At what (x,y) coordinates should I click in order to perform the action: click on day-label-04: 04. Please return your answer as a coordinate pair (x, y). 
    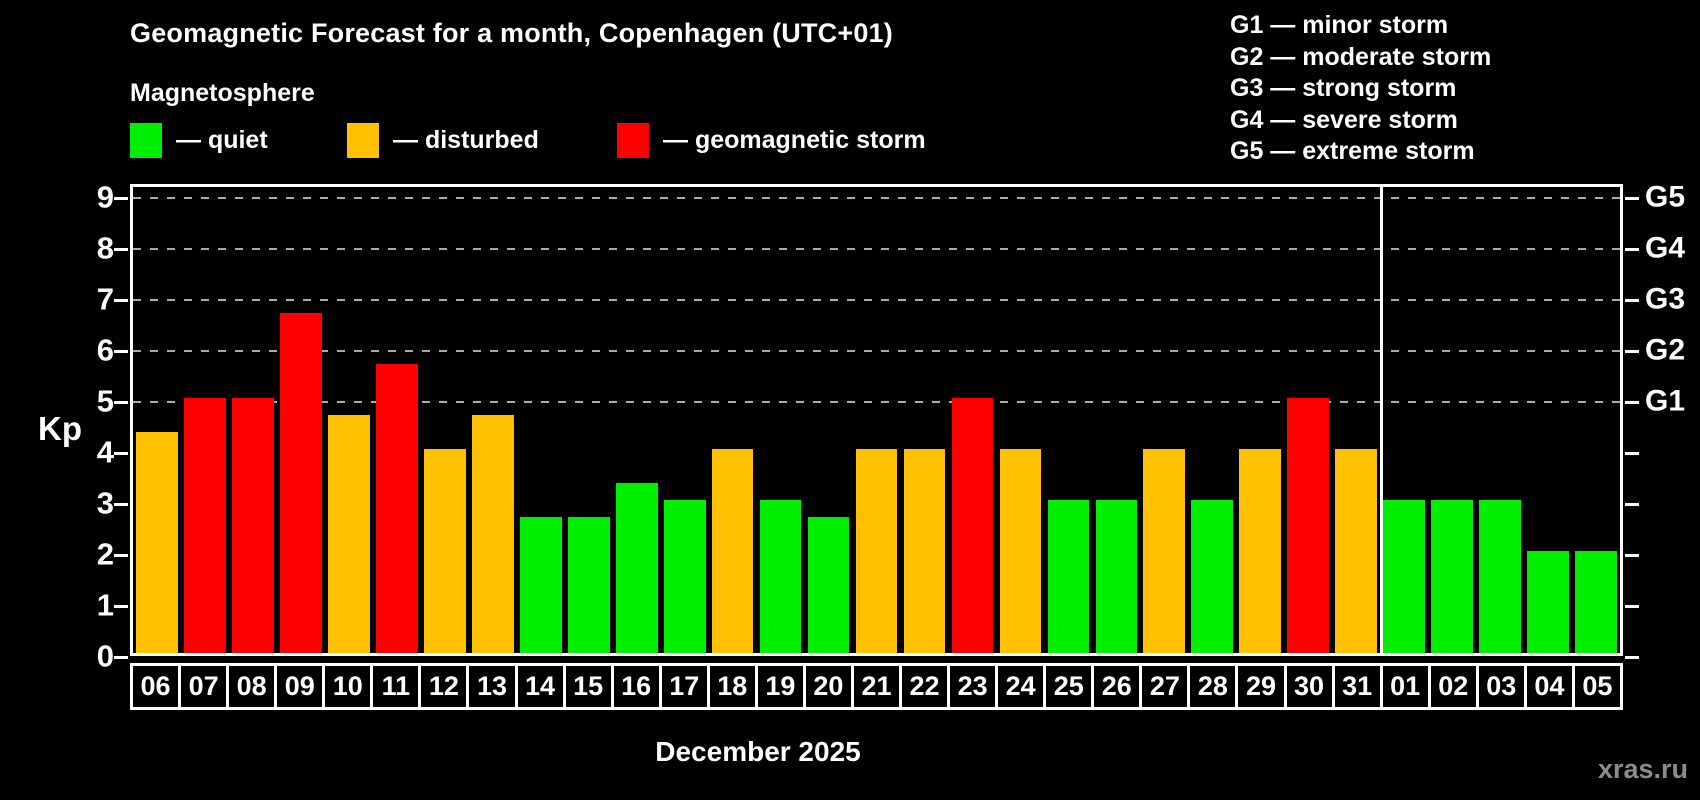
    Looking at the image, I should click on (1549, 686).